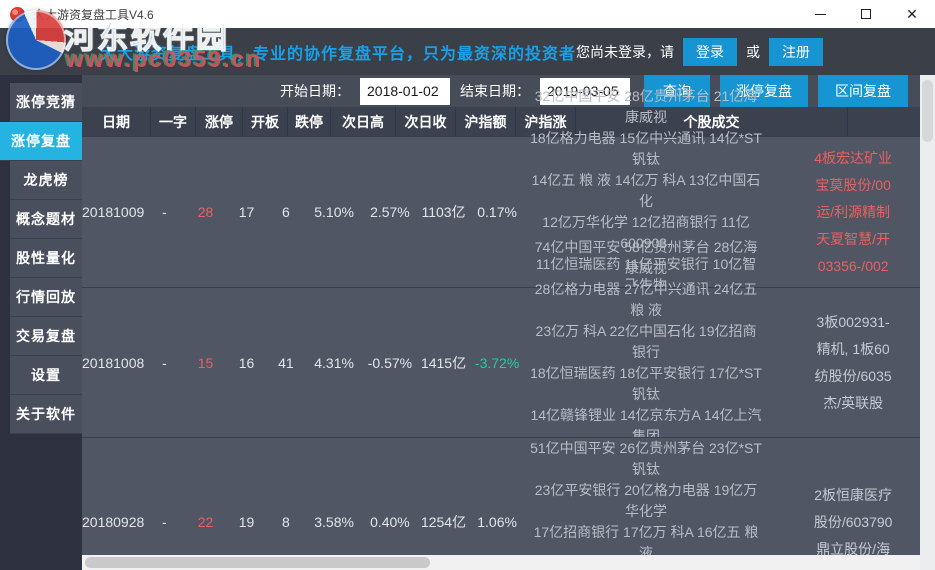 This screenshot has width=935, height=570. I want to click on minimize-button, so click(820, 14).